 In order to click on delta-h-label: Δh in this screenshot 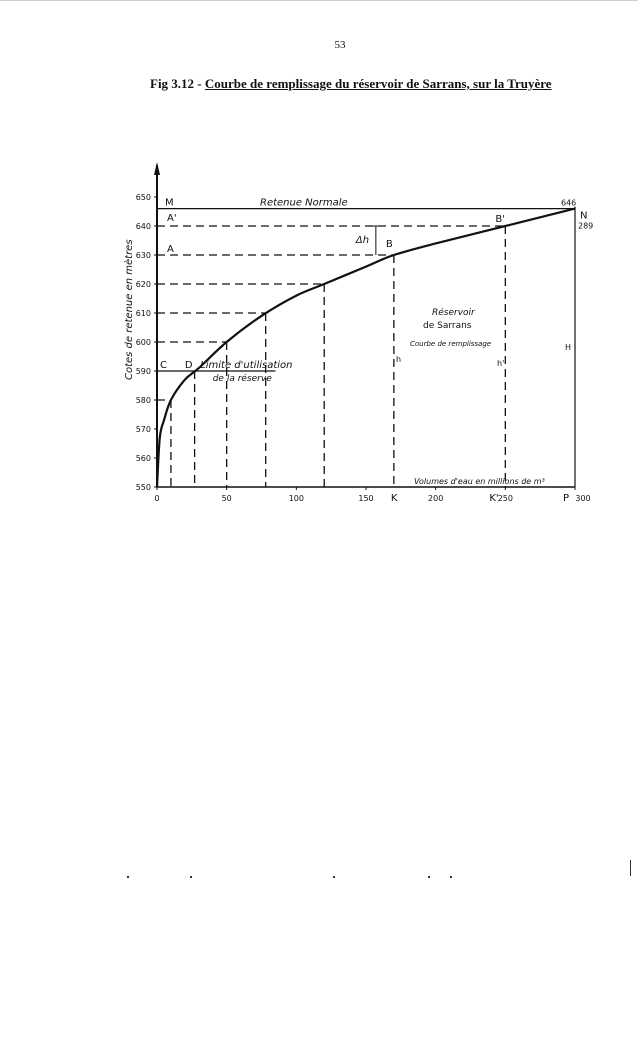, I will do `click(362, 240)`.